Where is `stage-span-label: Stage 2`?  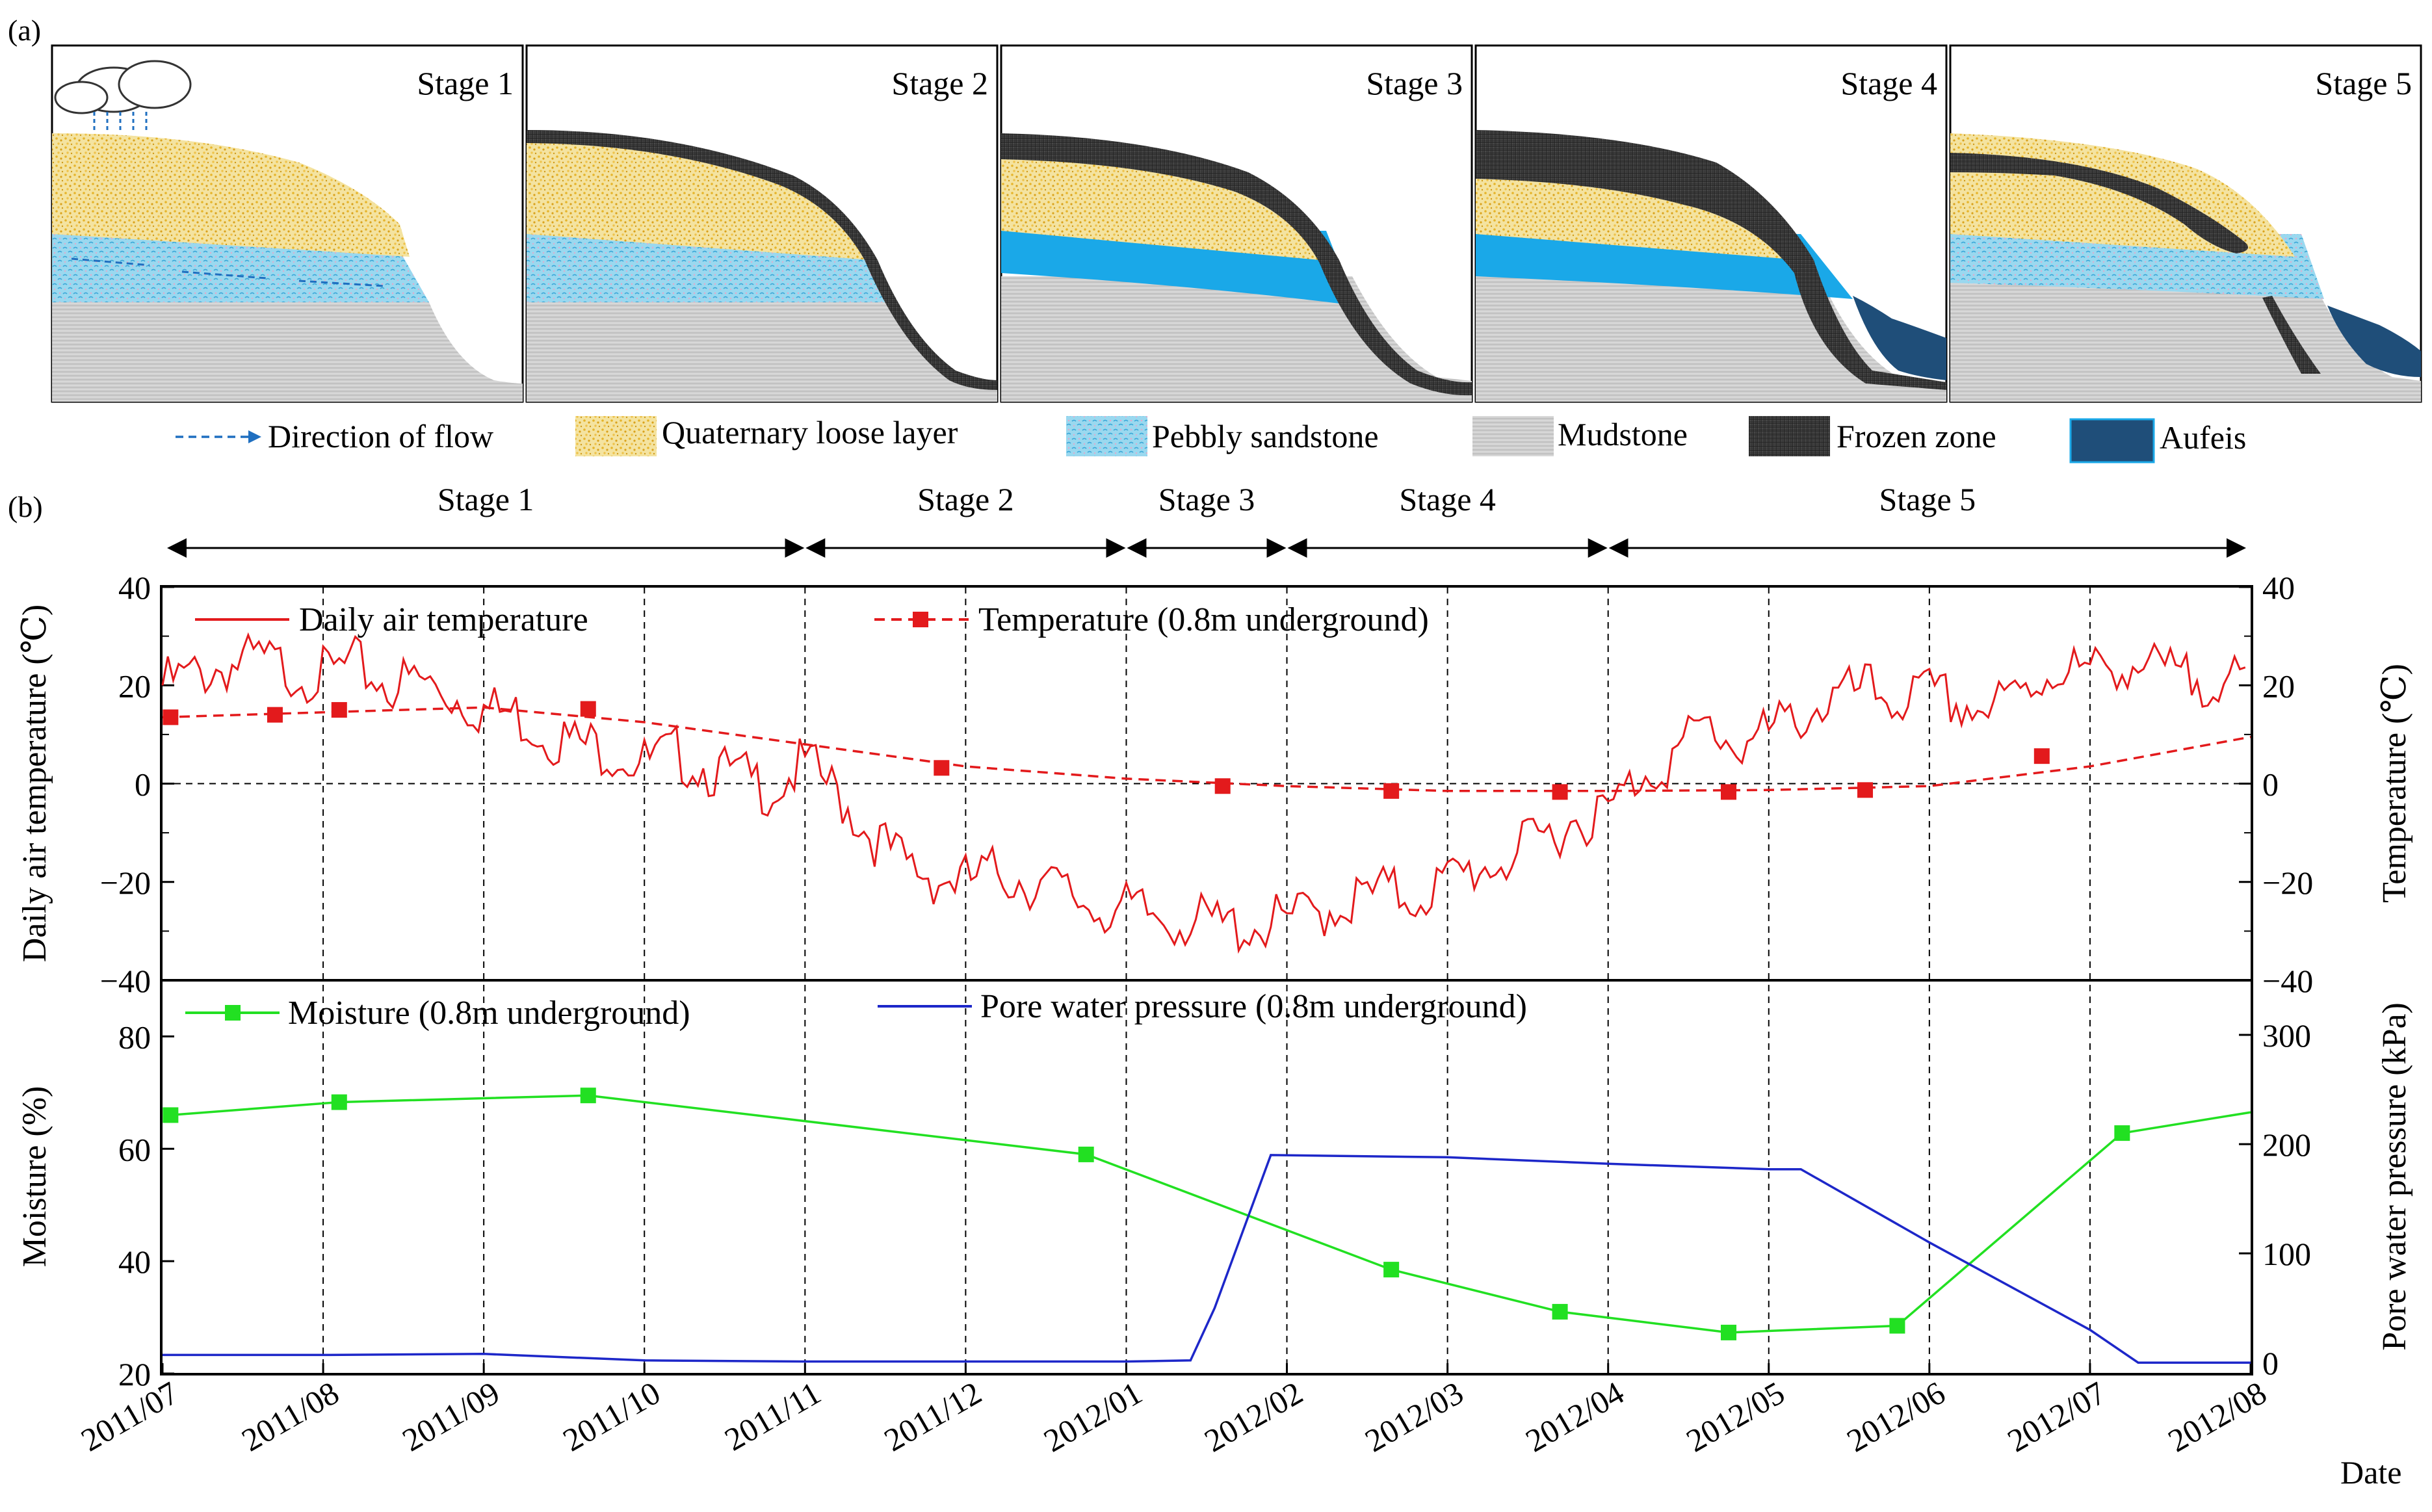 stage-span-label: Stage 2 is located at coordinates (965, 499).